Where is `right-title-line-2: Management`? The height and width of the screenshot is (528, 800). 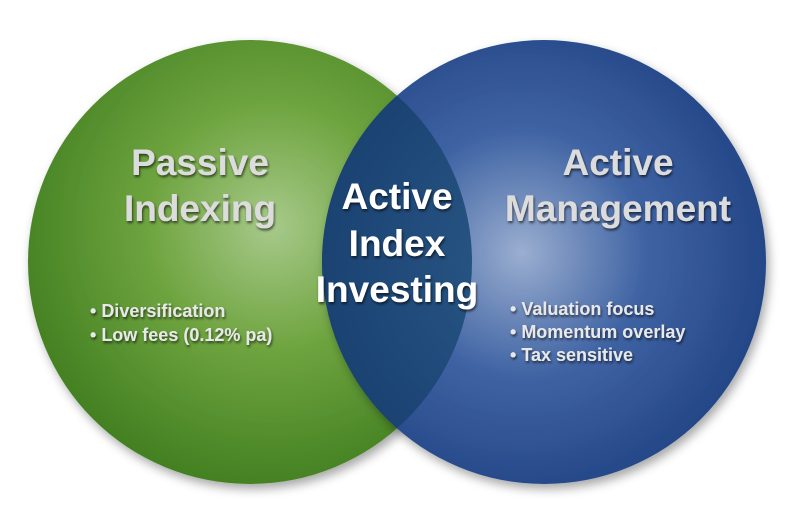
right-title-line-2: Management is located at coordinates (618, 208).